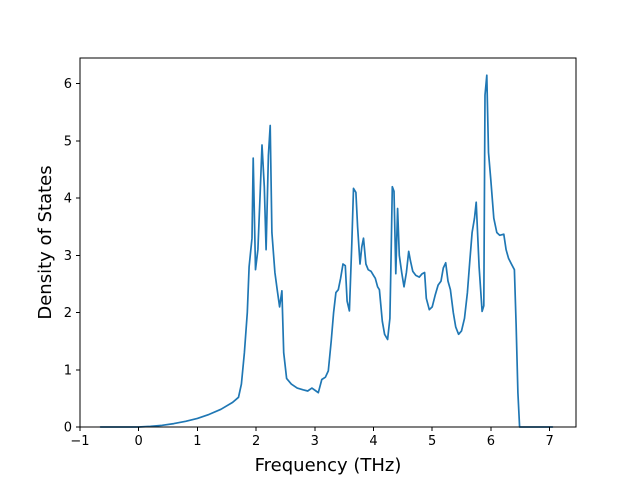 This screenshot has height=480, width=640. I want to click on y-tick-label: 2, so click(68, 313).